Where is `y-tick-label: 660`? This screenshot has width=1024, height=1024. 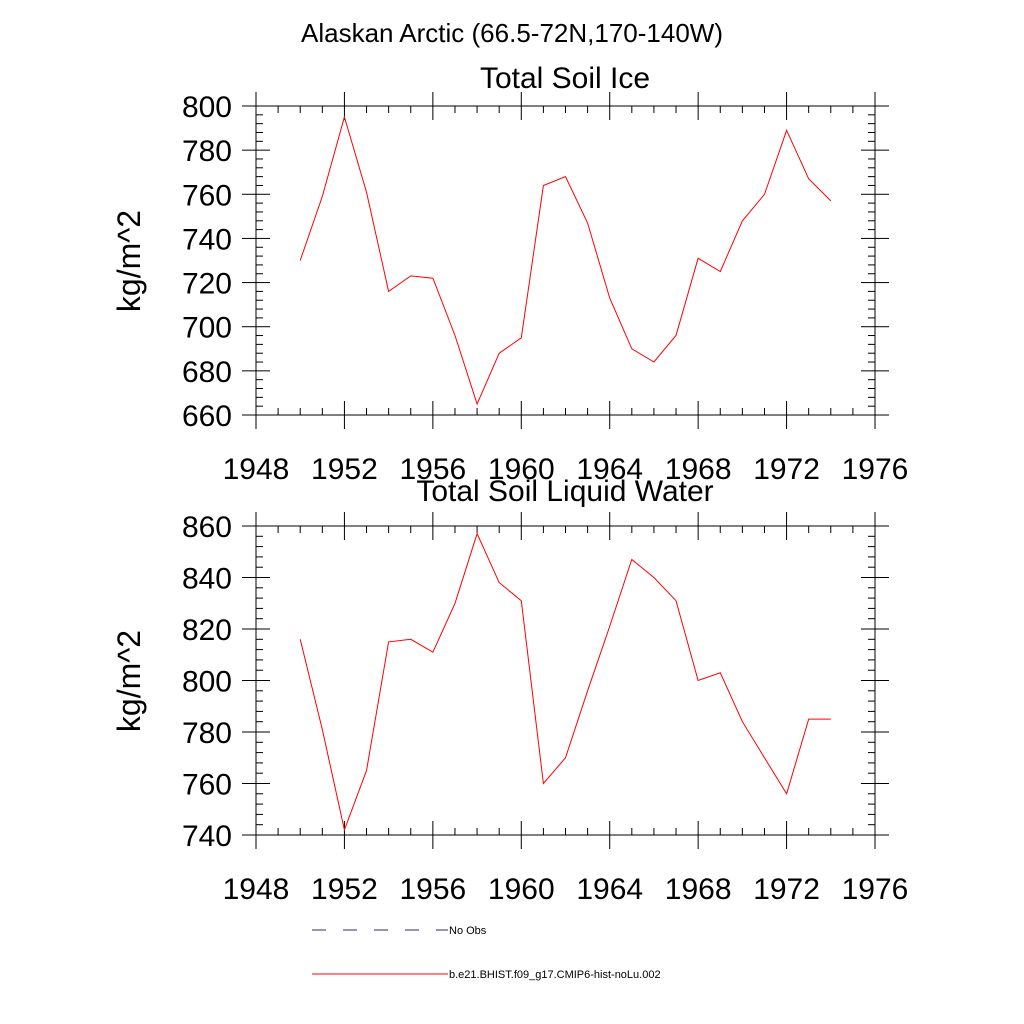
y-tick-label: 660 is located at coordinates (207, 416).